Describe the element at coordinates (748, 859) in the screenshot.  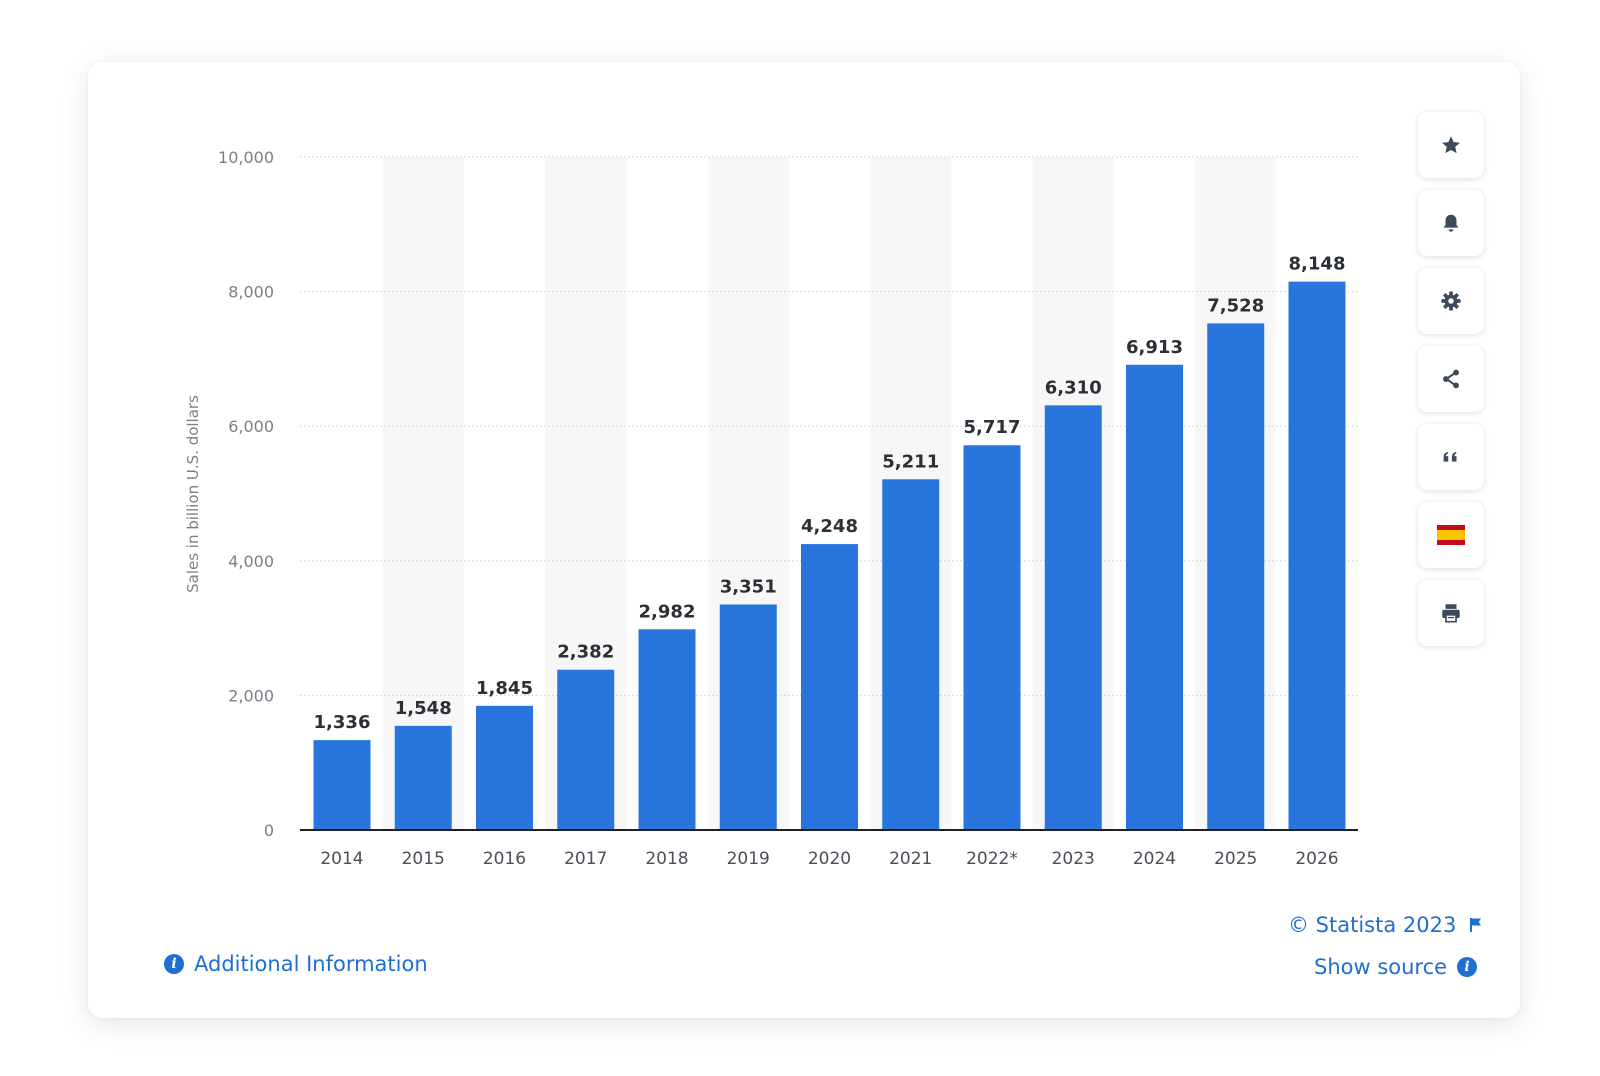
I see `x-tick-label: 2019` at that location.